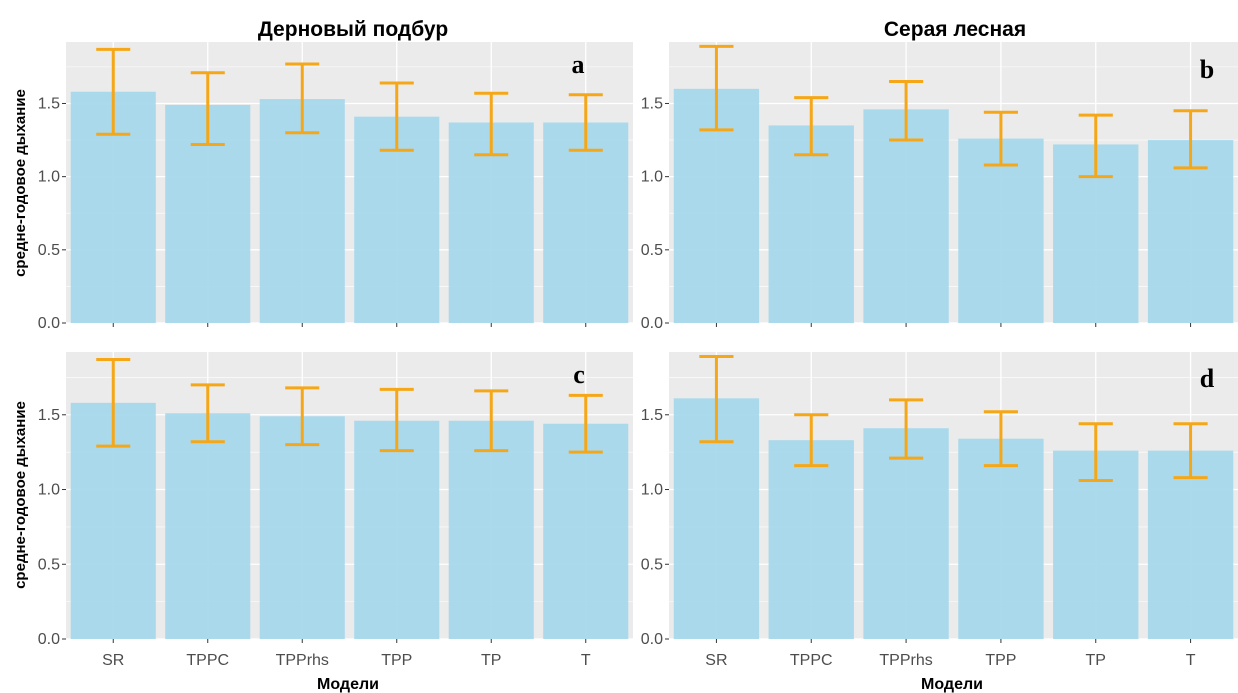 The image size is (1238, 693). Describe the element at coordinates (1207, 378) in the screenshot. I see `panel-letter-d: d` at that location.